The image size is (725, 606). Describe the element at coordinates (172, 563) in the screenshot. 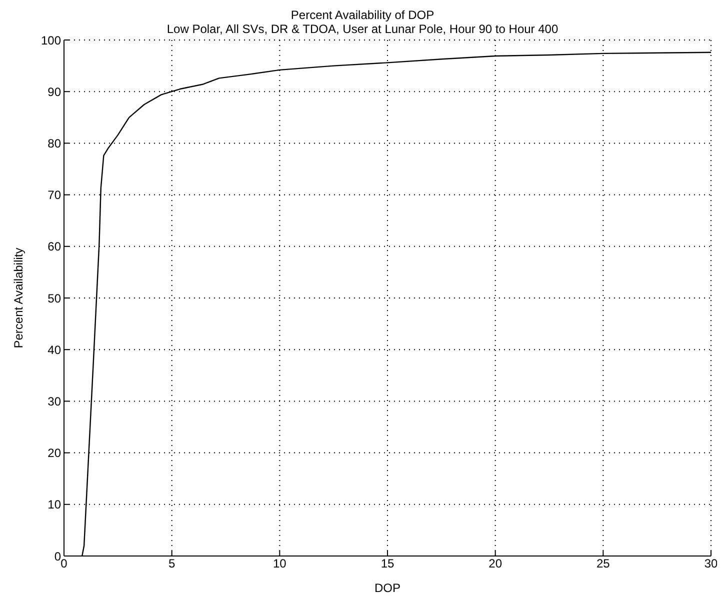

I see `x-tick-label: 5` at that location.